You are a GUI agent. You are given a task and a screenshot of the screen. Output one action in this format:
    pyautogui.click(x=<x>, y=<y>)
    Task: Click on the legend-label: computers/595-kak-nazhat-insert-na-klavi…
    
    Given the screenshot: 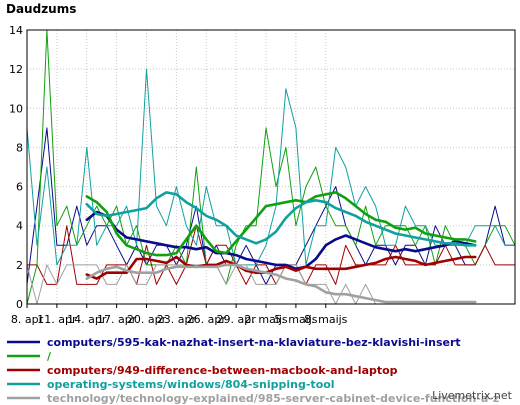 What is the action you would take?
    pyautogui.click(x=254, y=342)
    